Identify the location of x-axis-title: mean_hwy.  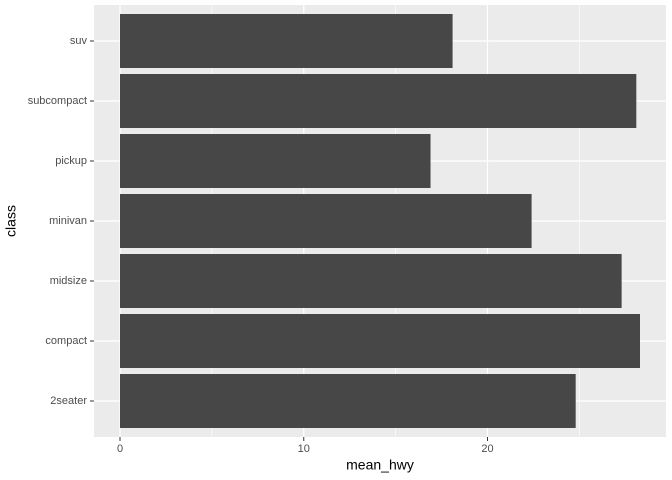
(380, 465).